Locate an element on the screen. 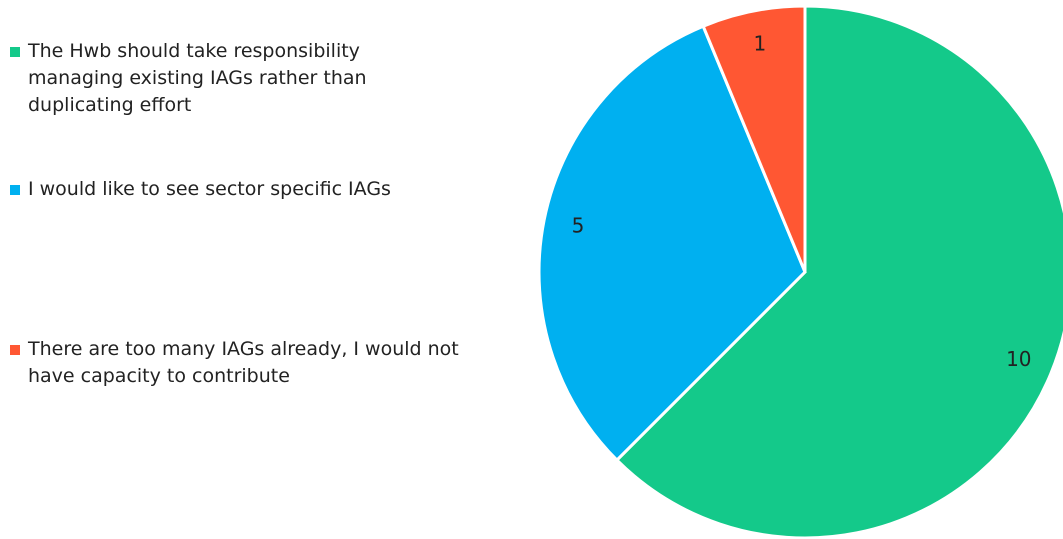  data-label: 5 is located at coordinates (578, 225).